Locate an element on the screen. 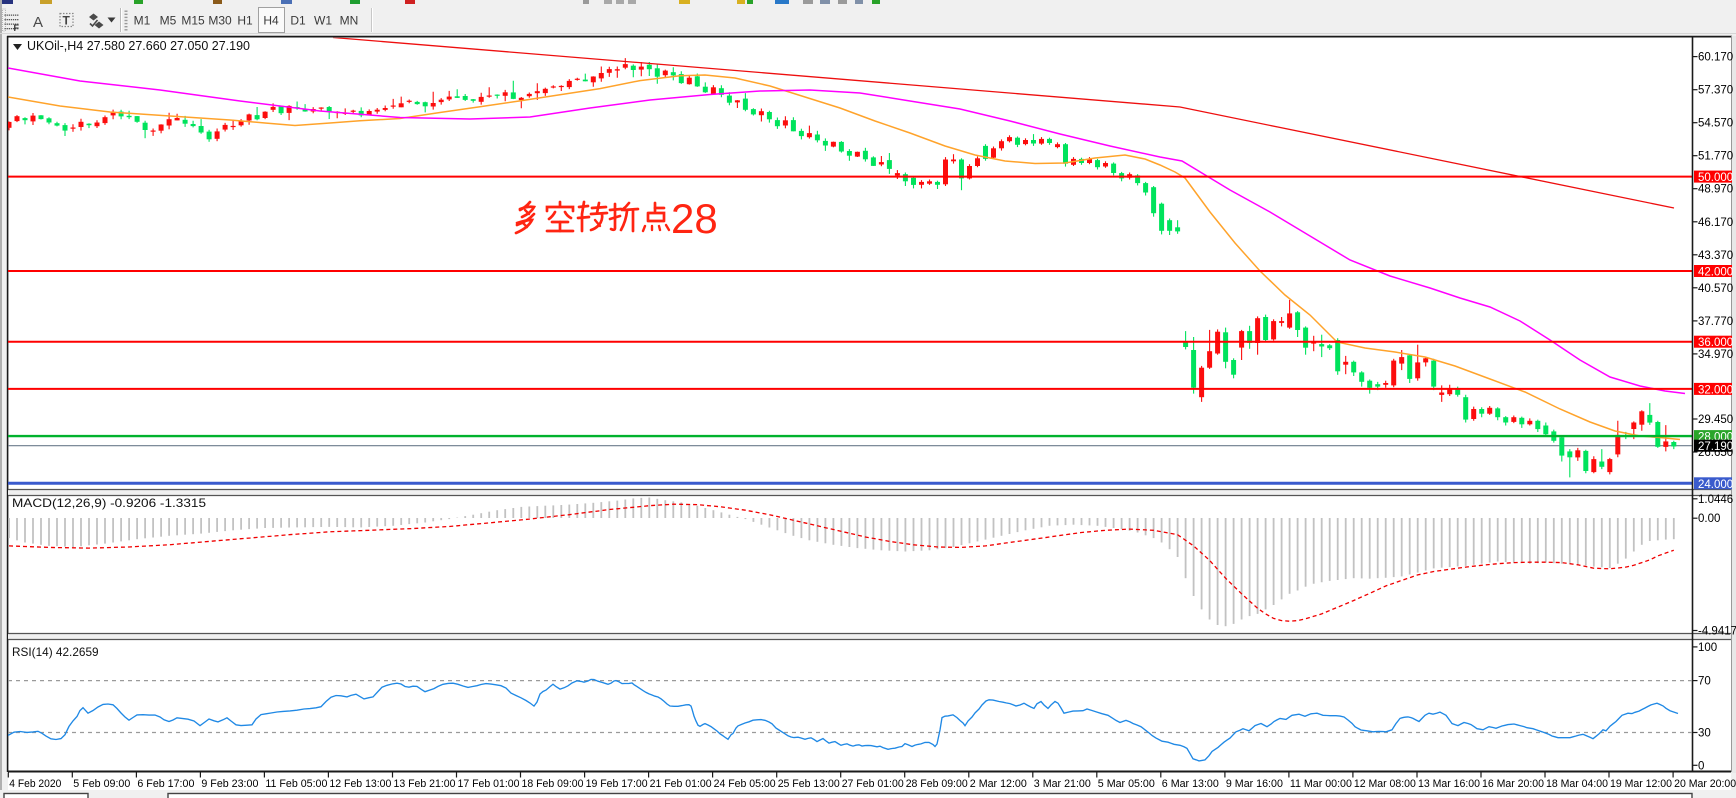 The width and height of the screenshot is (1736, 798). svg-text: 42.000 is located at coordinates (1715, 273).